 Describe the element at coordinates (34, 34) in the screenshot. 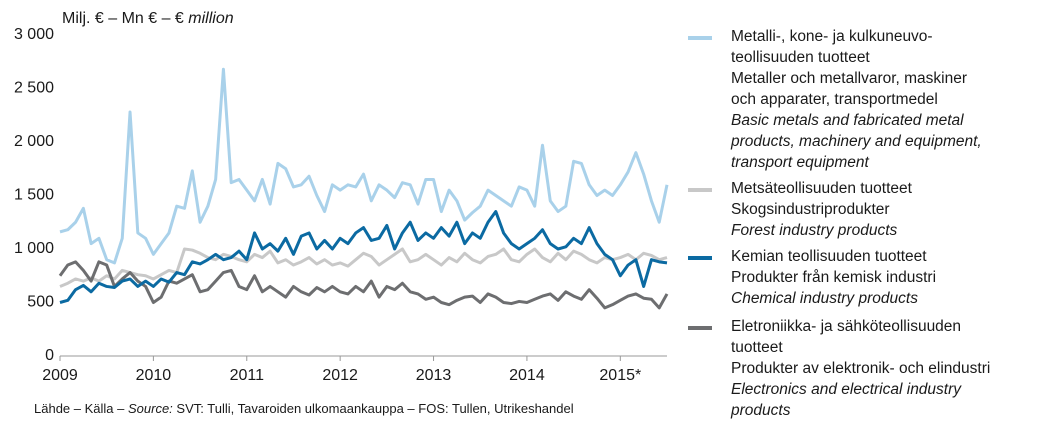

I see `y-tick-label: 3 000` at that location.